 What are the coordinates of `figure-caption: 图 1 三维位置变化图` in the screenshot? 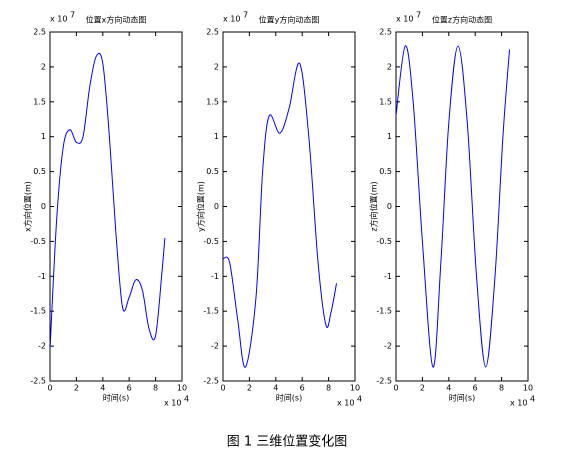 It's located at (287, 442).